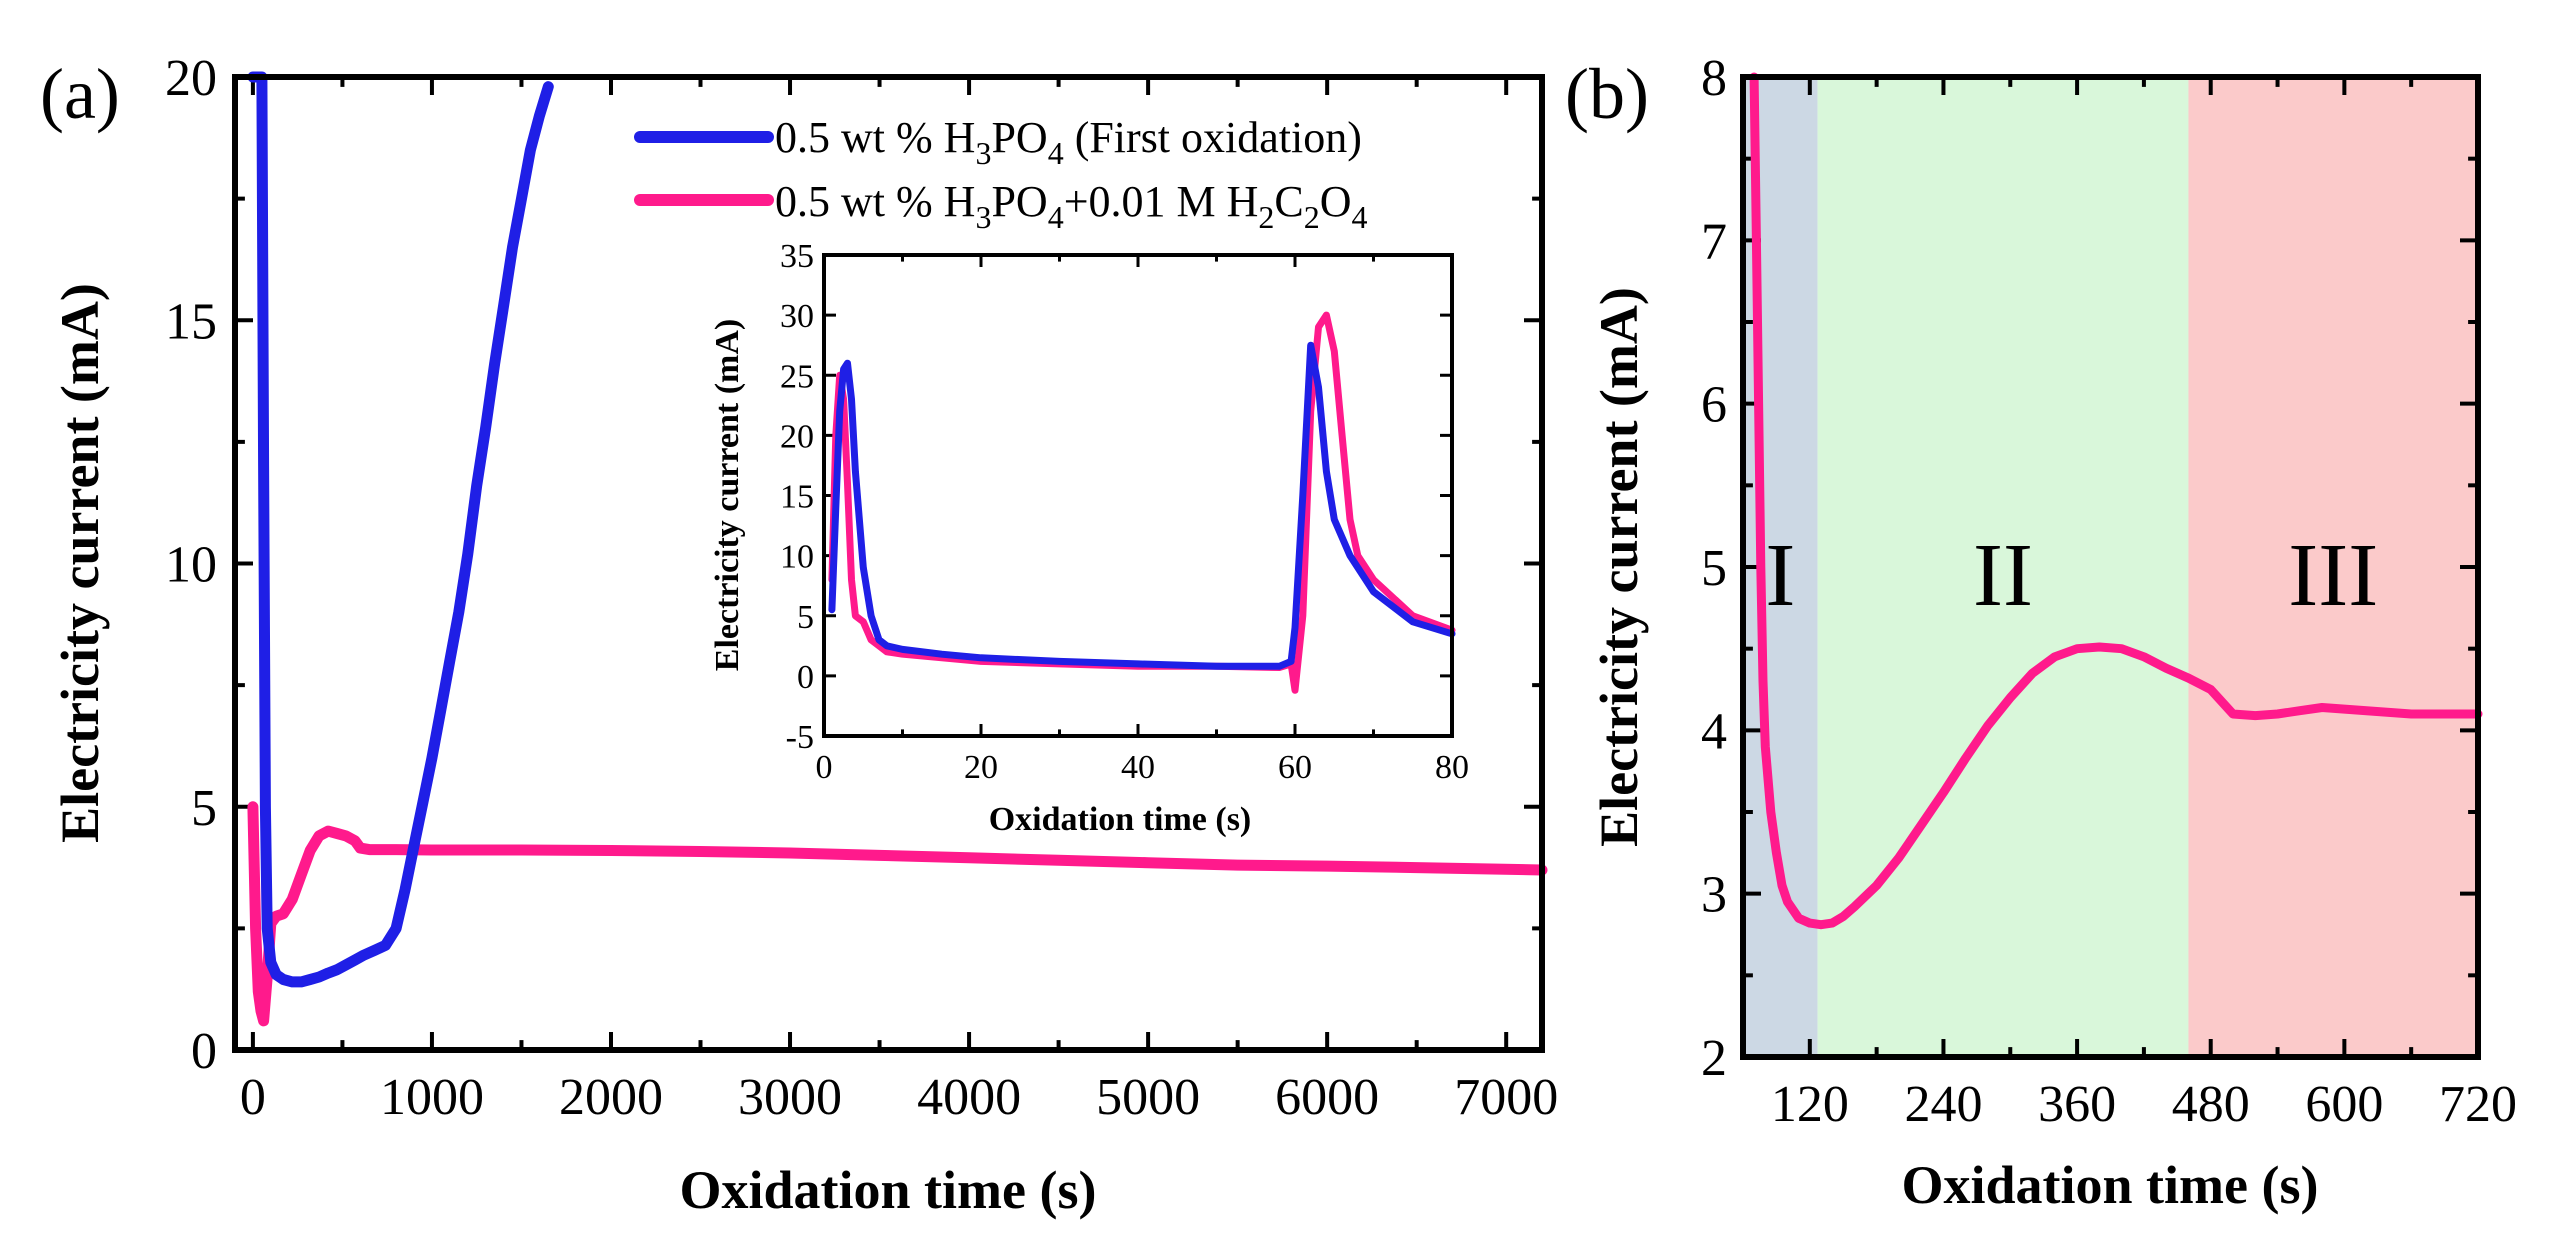 The image size is (2549, 1248). What do you see at coordinates (1714, 731) in the screenshot?
I see `y-tick-label: 4` at bounding box center [1714, 731].